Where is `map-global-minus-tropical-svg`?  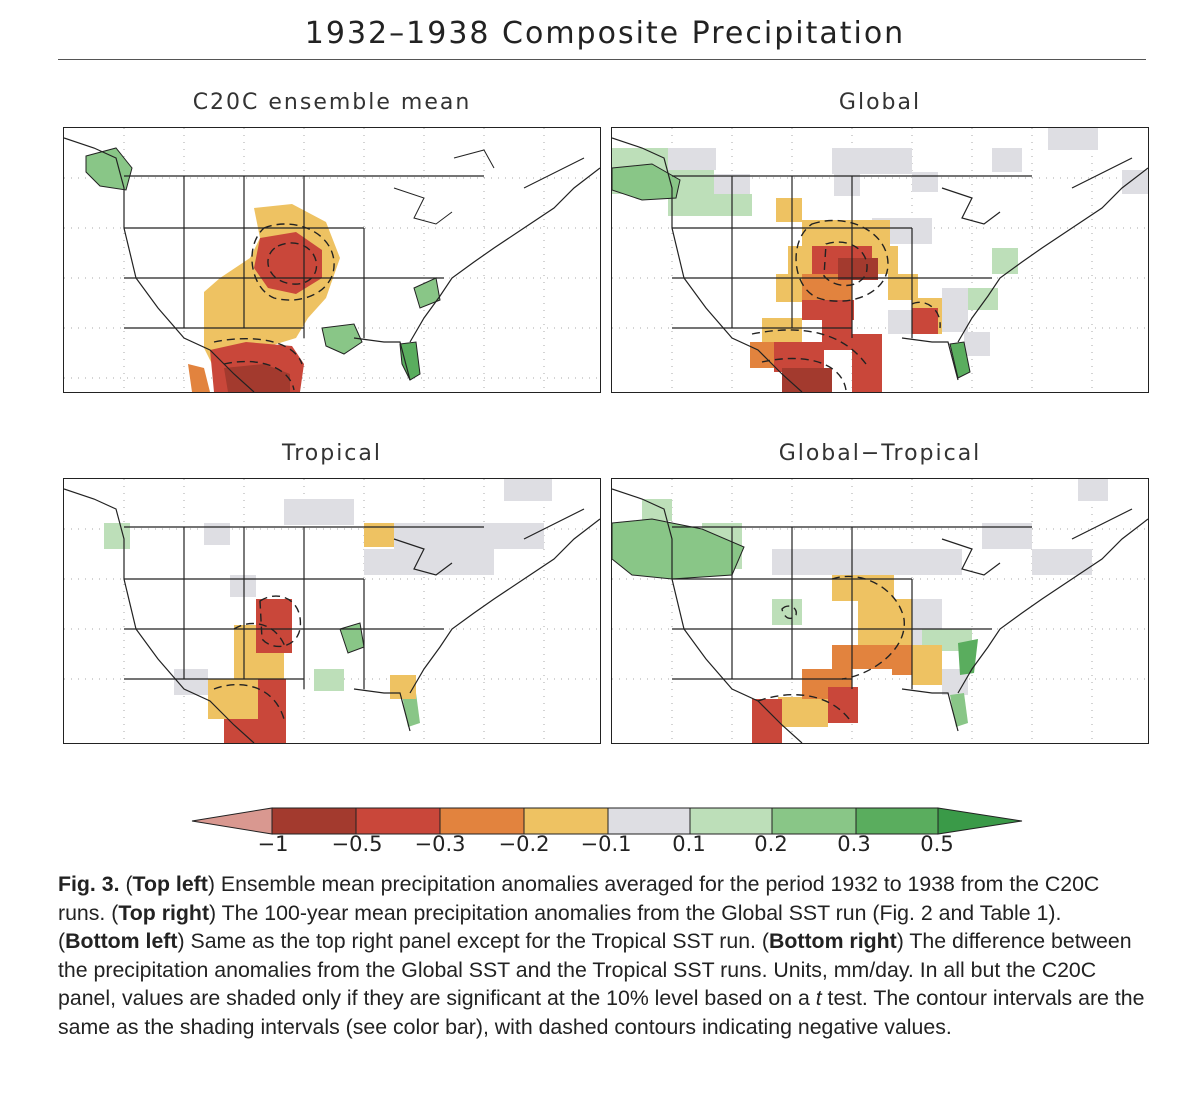
map-global-minus-tropical-svg is located at coordinates (880, 611).